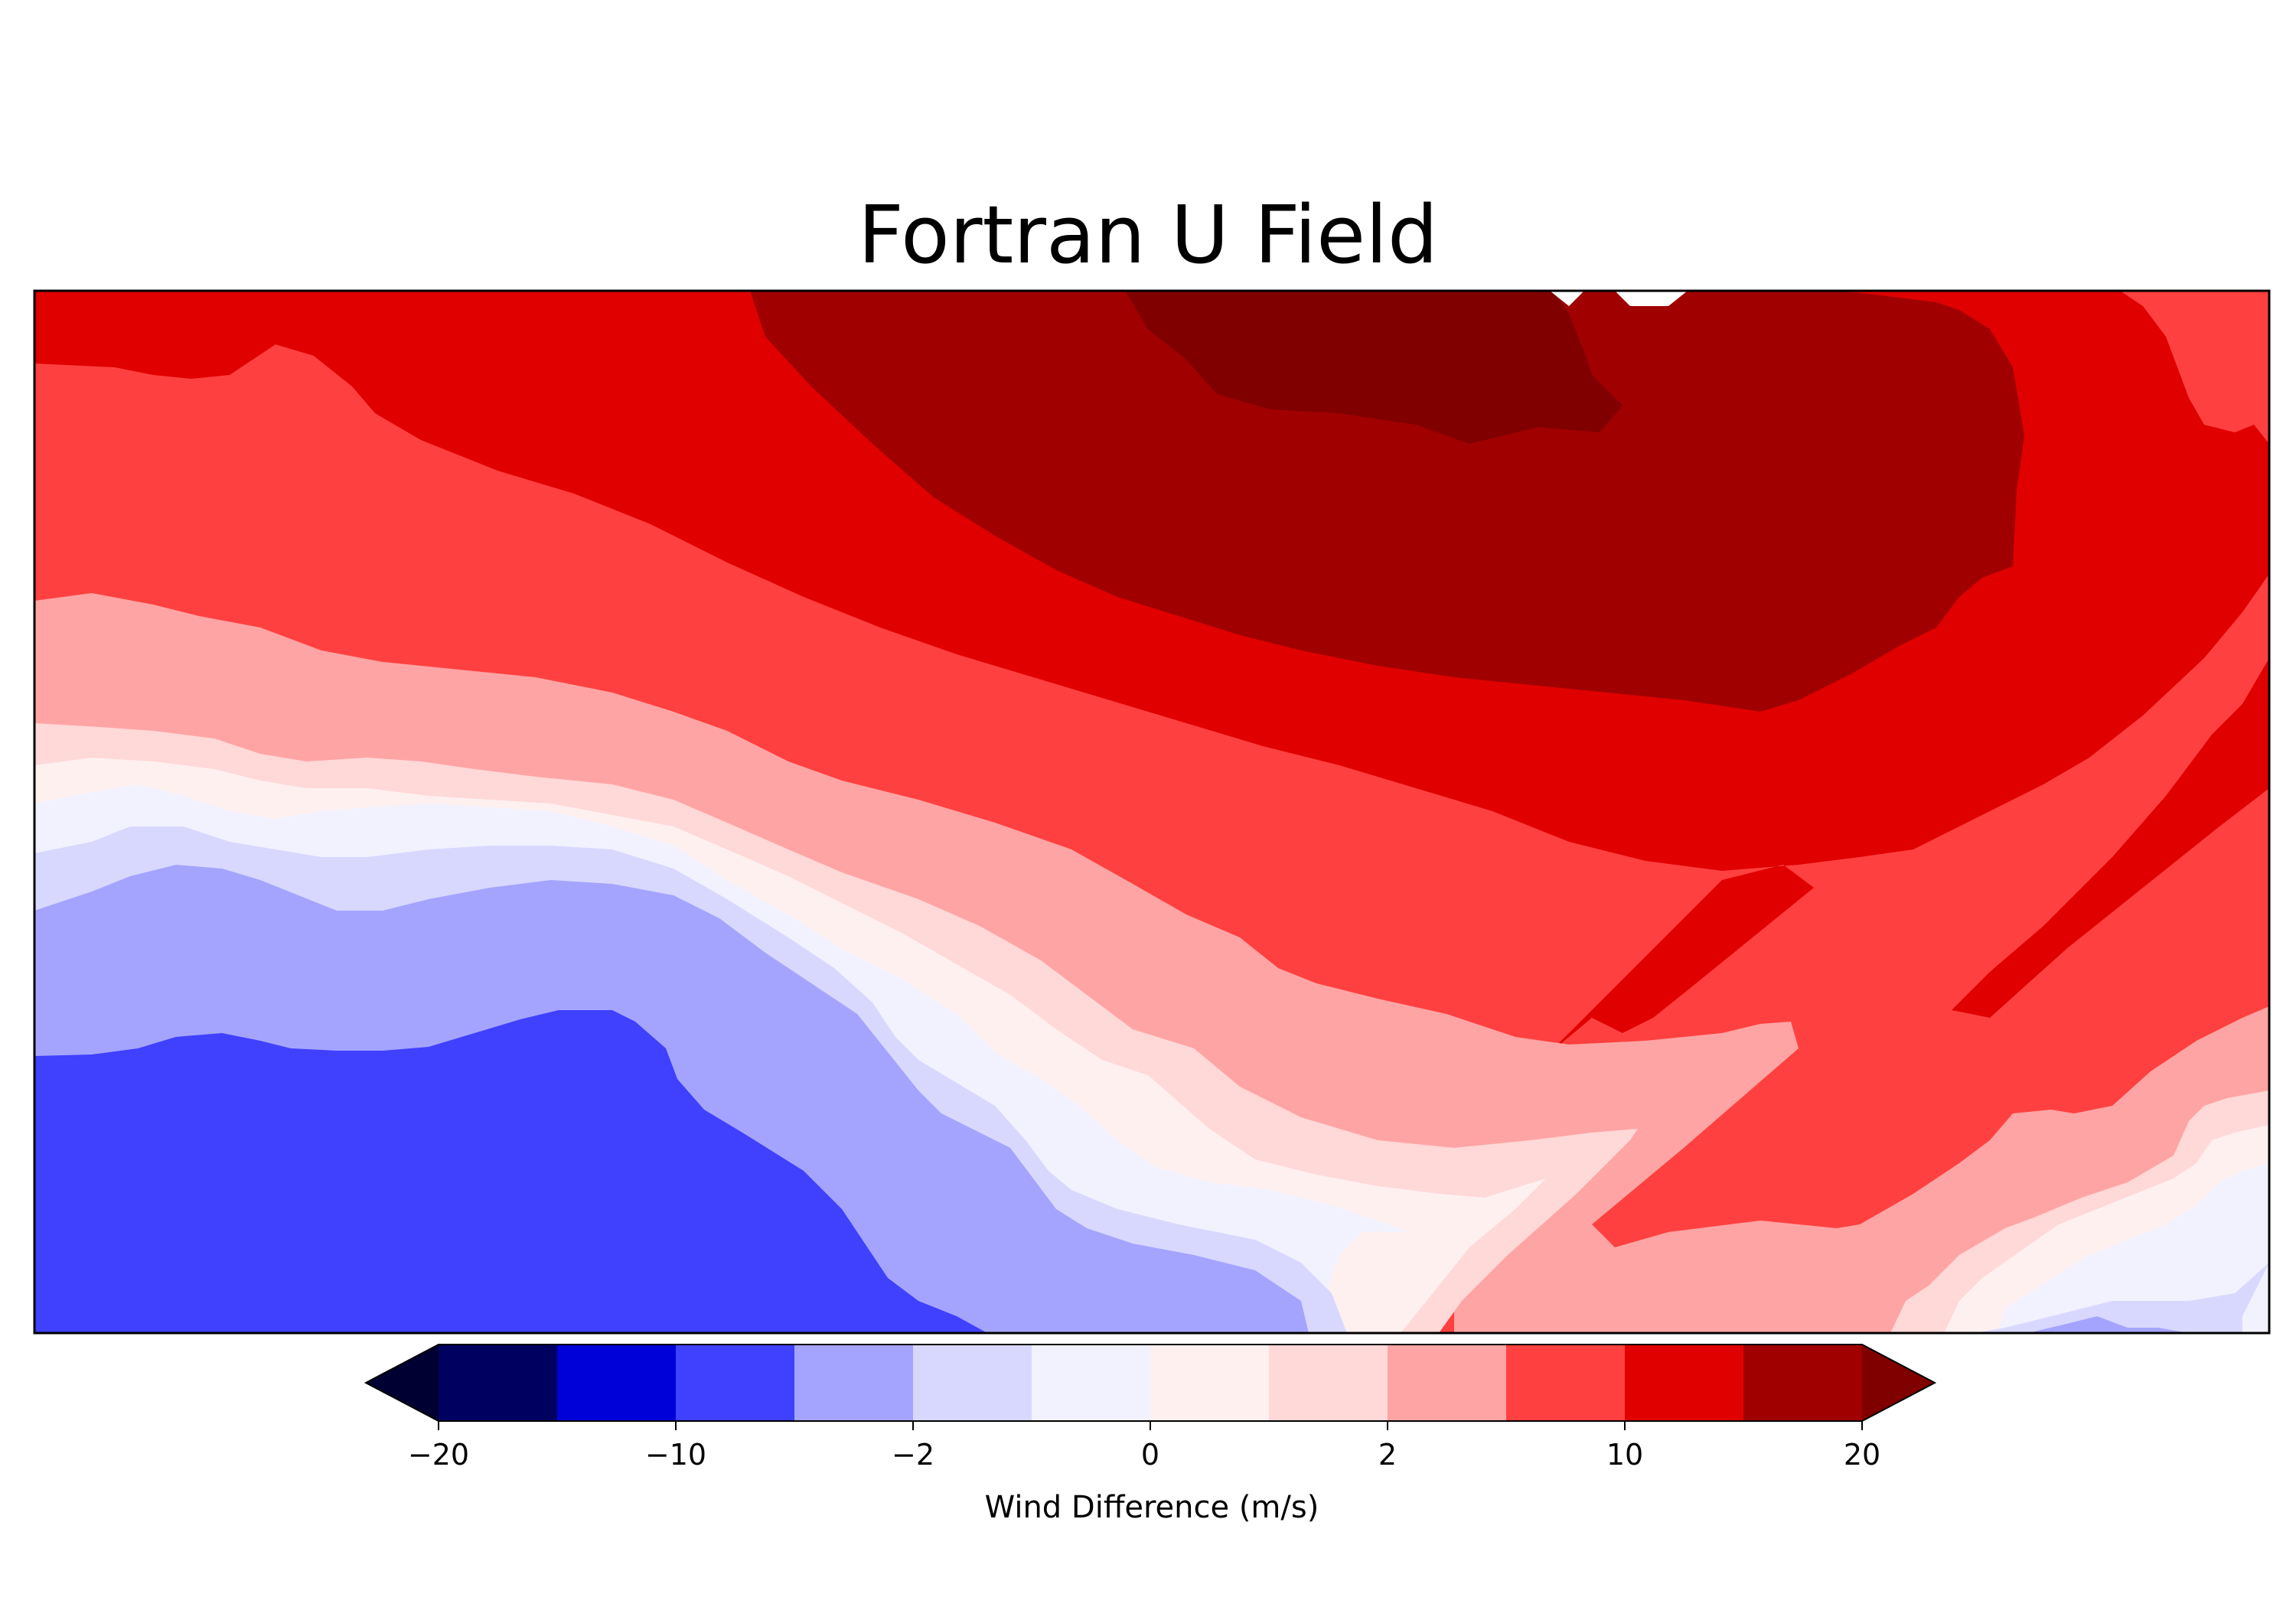 The image size is (2296, 1607). I want to click on colorbar-tick-label: 0, so click(1150, 1455).